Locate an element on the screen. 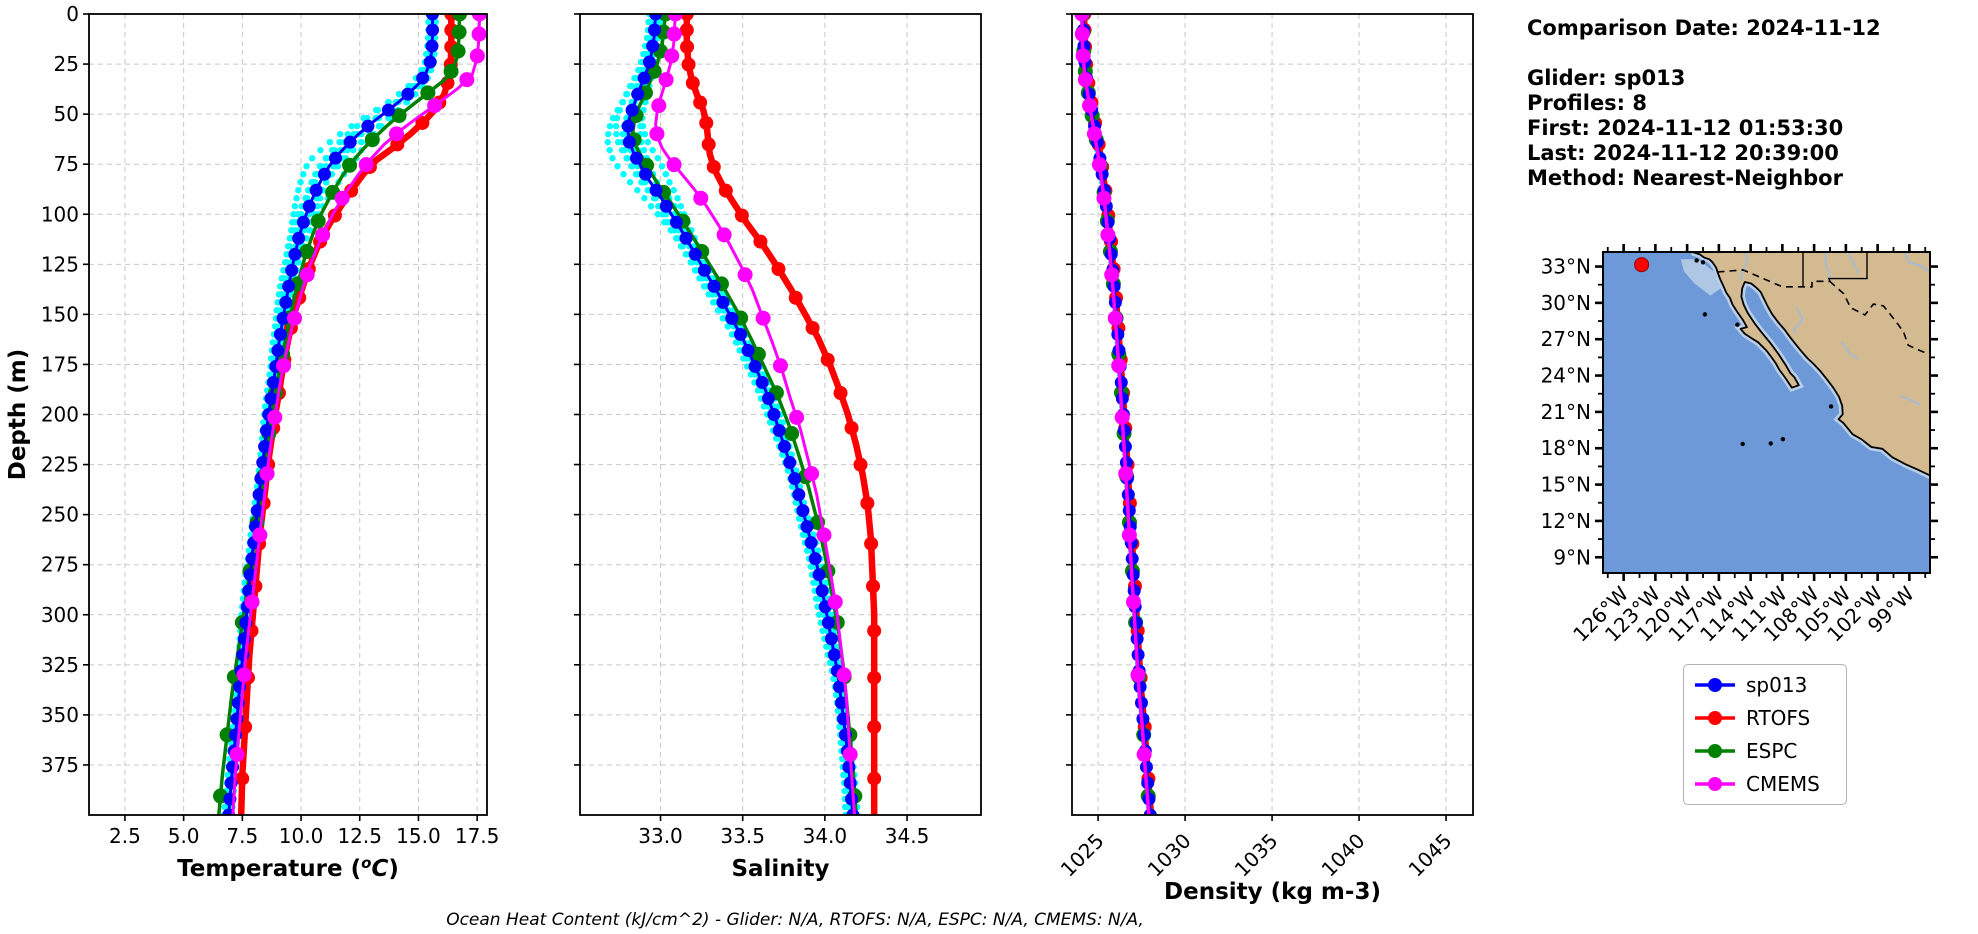 The image size is (1978, 934). legend-item-rtofs: RTOFS is located at coordinates (1765, 718).